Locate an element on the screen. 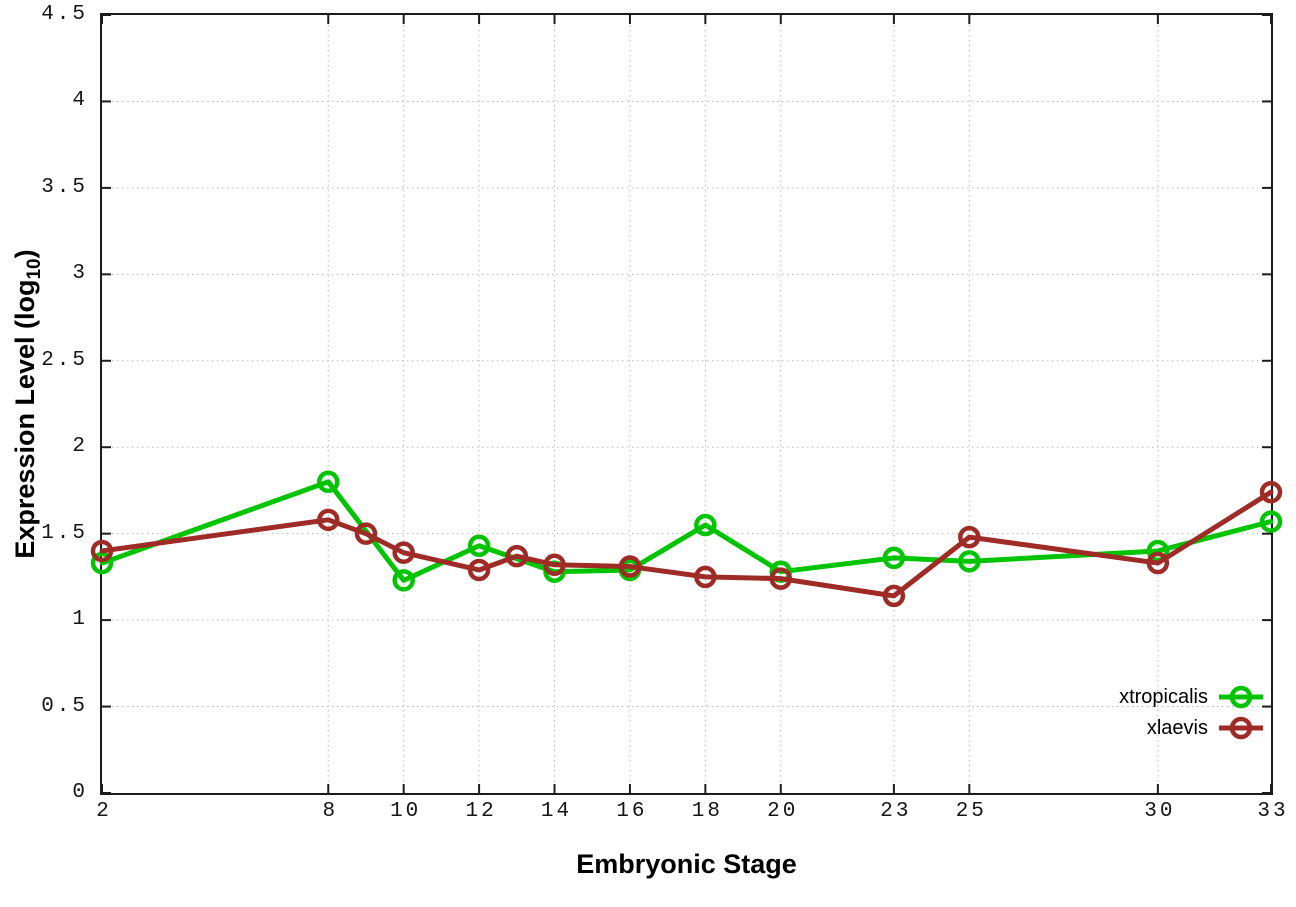 This screenshot has width=1296, height=907. legend: xtropicalis xlaevis is located at coordinates (1191, 712).